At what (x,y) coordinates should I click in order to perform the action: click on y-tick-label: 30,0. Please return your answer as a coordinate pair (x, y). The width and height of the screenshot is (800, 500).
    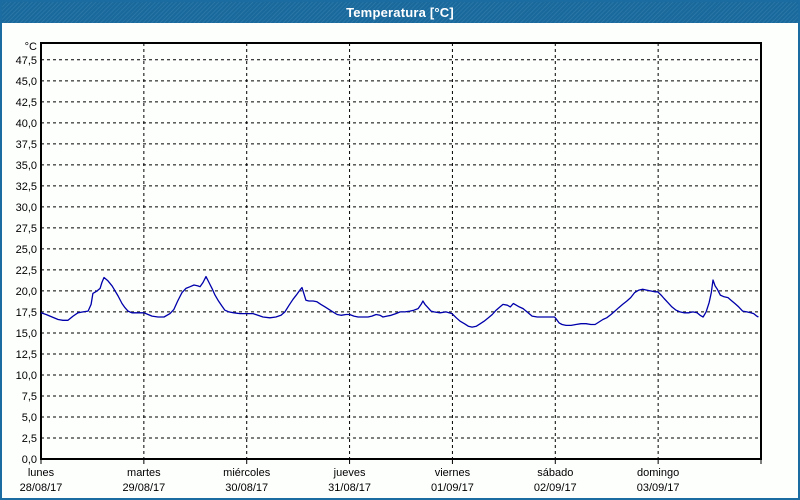
    Looking at the image, I should click on (26, 208).